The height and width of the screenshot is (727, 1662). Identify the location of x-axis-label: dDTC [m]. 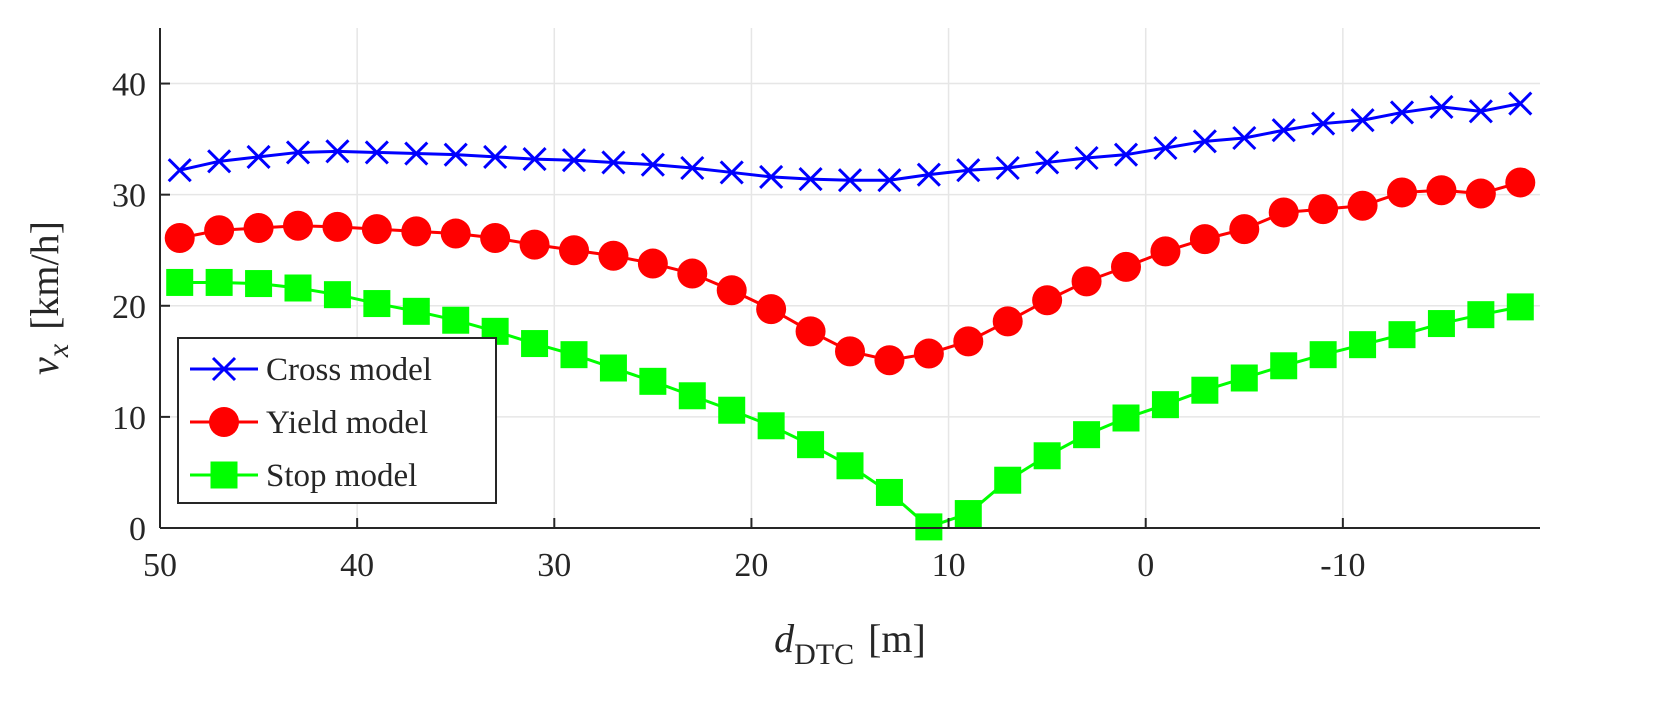
(850, 643).